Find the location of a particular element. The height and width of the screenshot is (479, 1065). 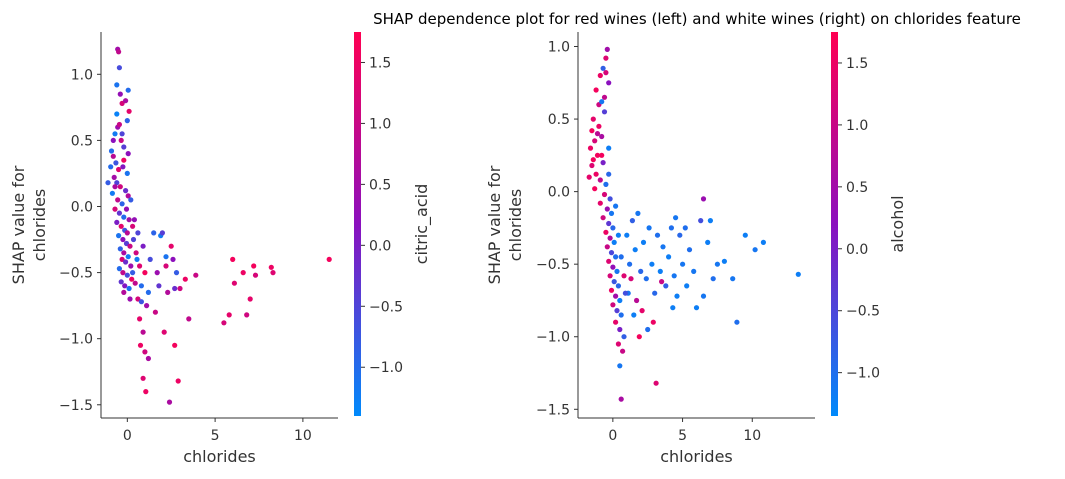

colorbar-tick-label: −1.0 is located at coordinates (386, 368).